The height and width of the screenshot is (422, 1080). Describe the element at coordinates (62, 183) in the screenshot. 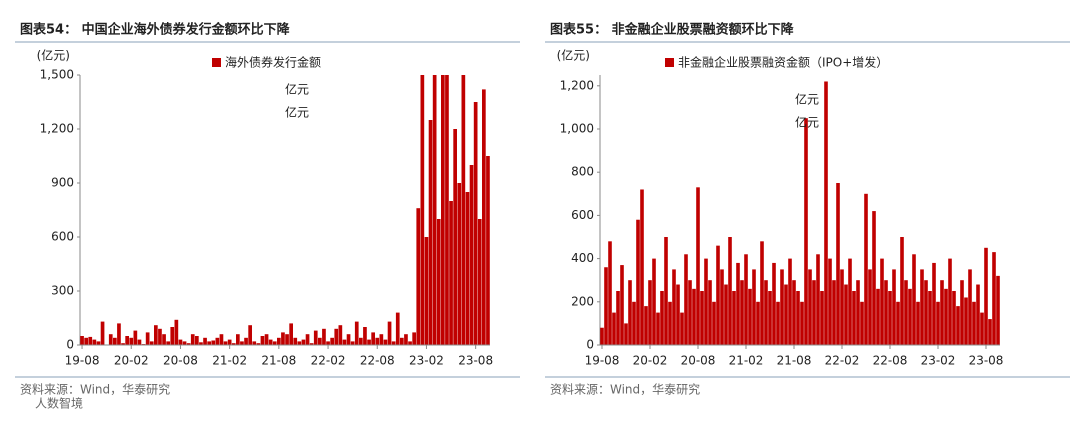

I see `y-tick-label: 900` at that location.